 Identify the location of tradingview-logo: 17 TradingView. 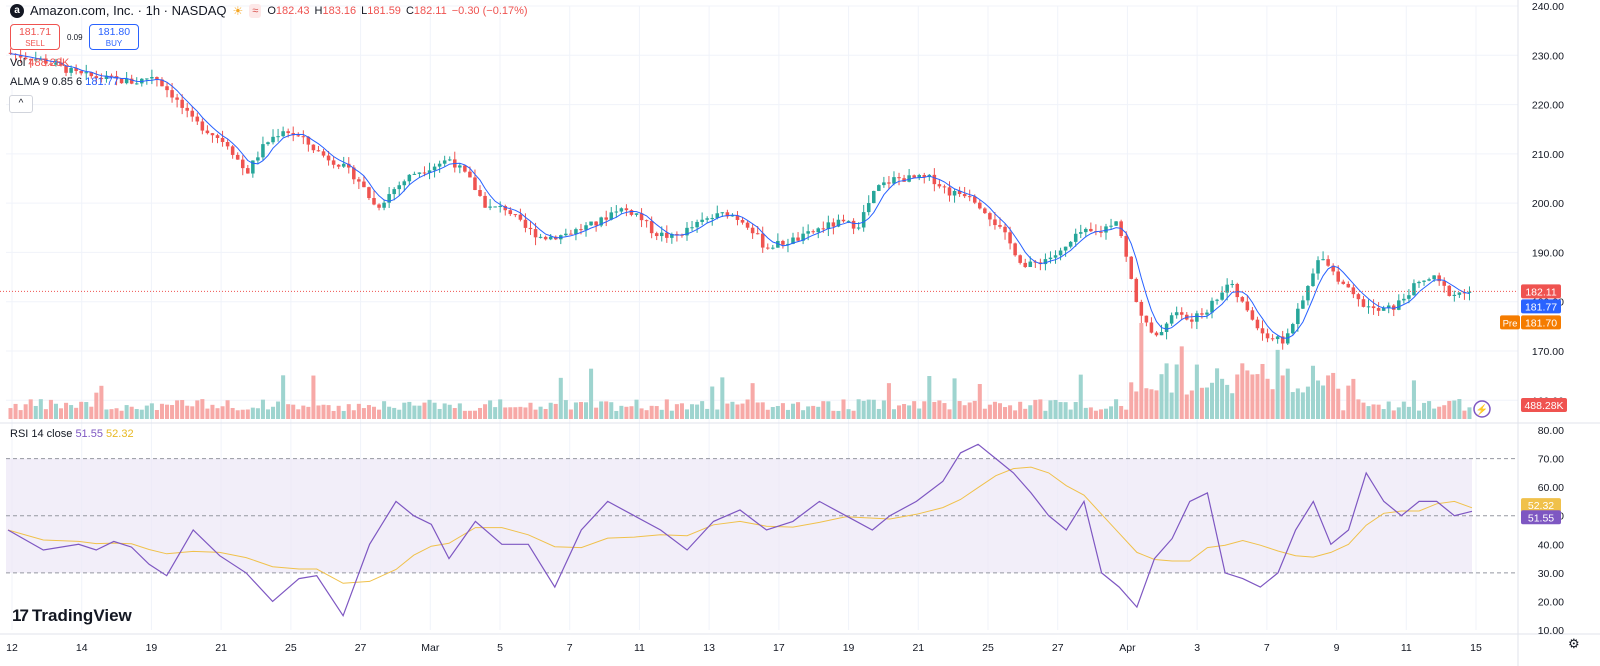
(72, 616).